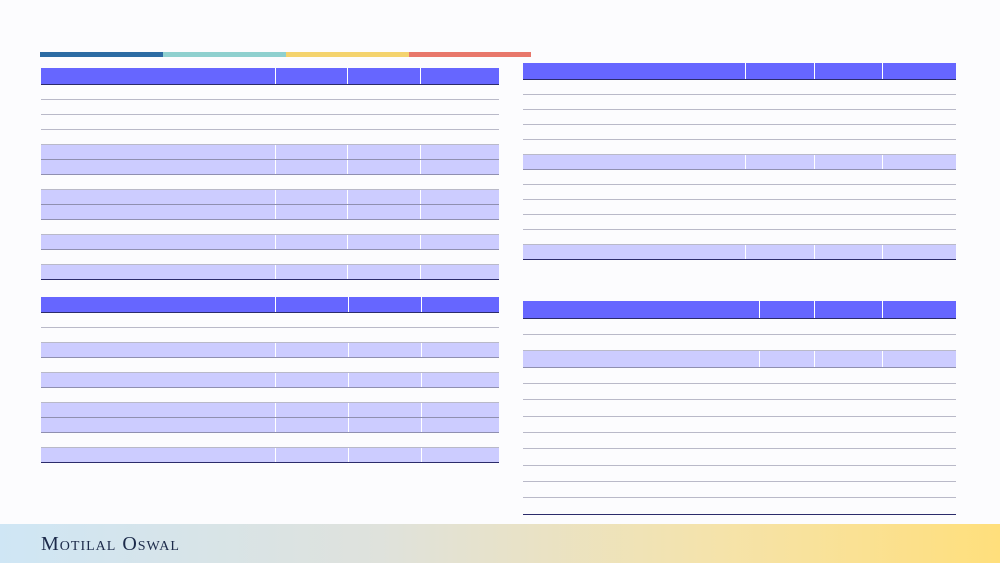 The height and width of the screenshot is (563, 1000). I want to click on data-table-bottom-left, so click(270, 380).